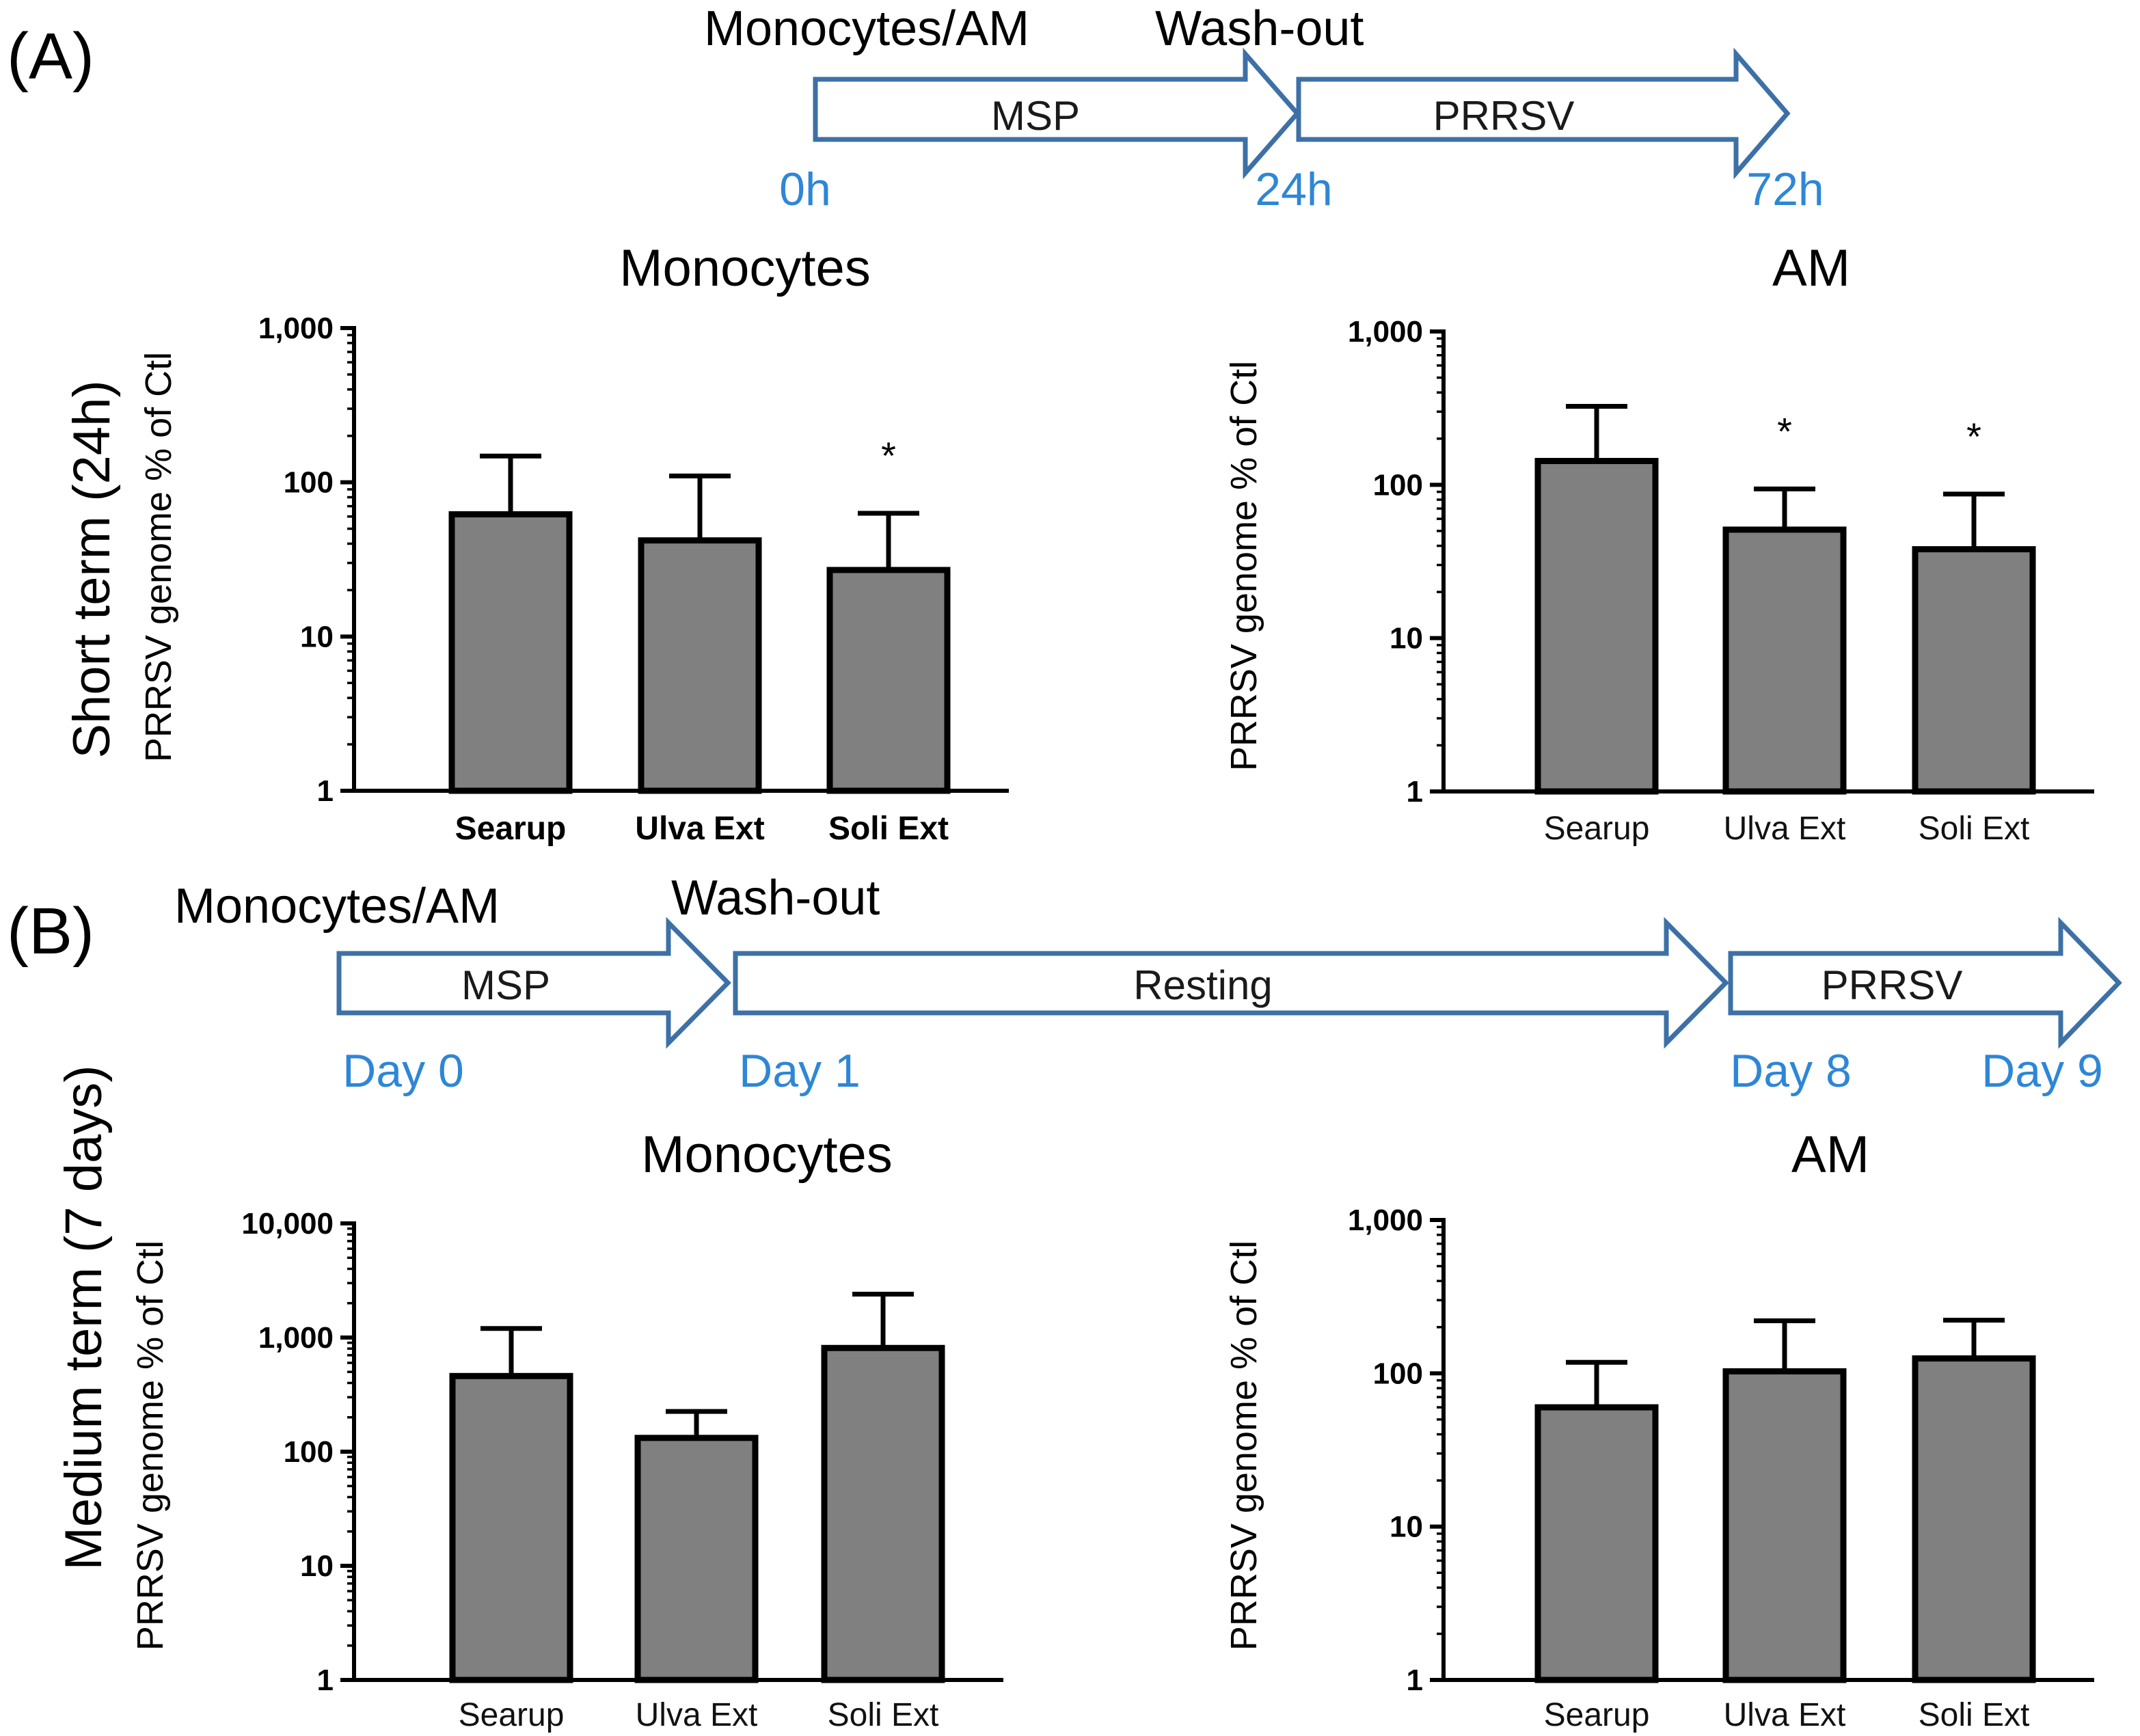 Image resolution: width=2140 pixels, height=1736 pixels. Describe the element at coordinates (84, 1317) in the screenshot. I see `panel-b-row-label: Medium term (7 days)` at that location.